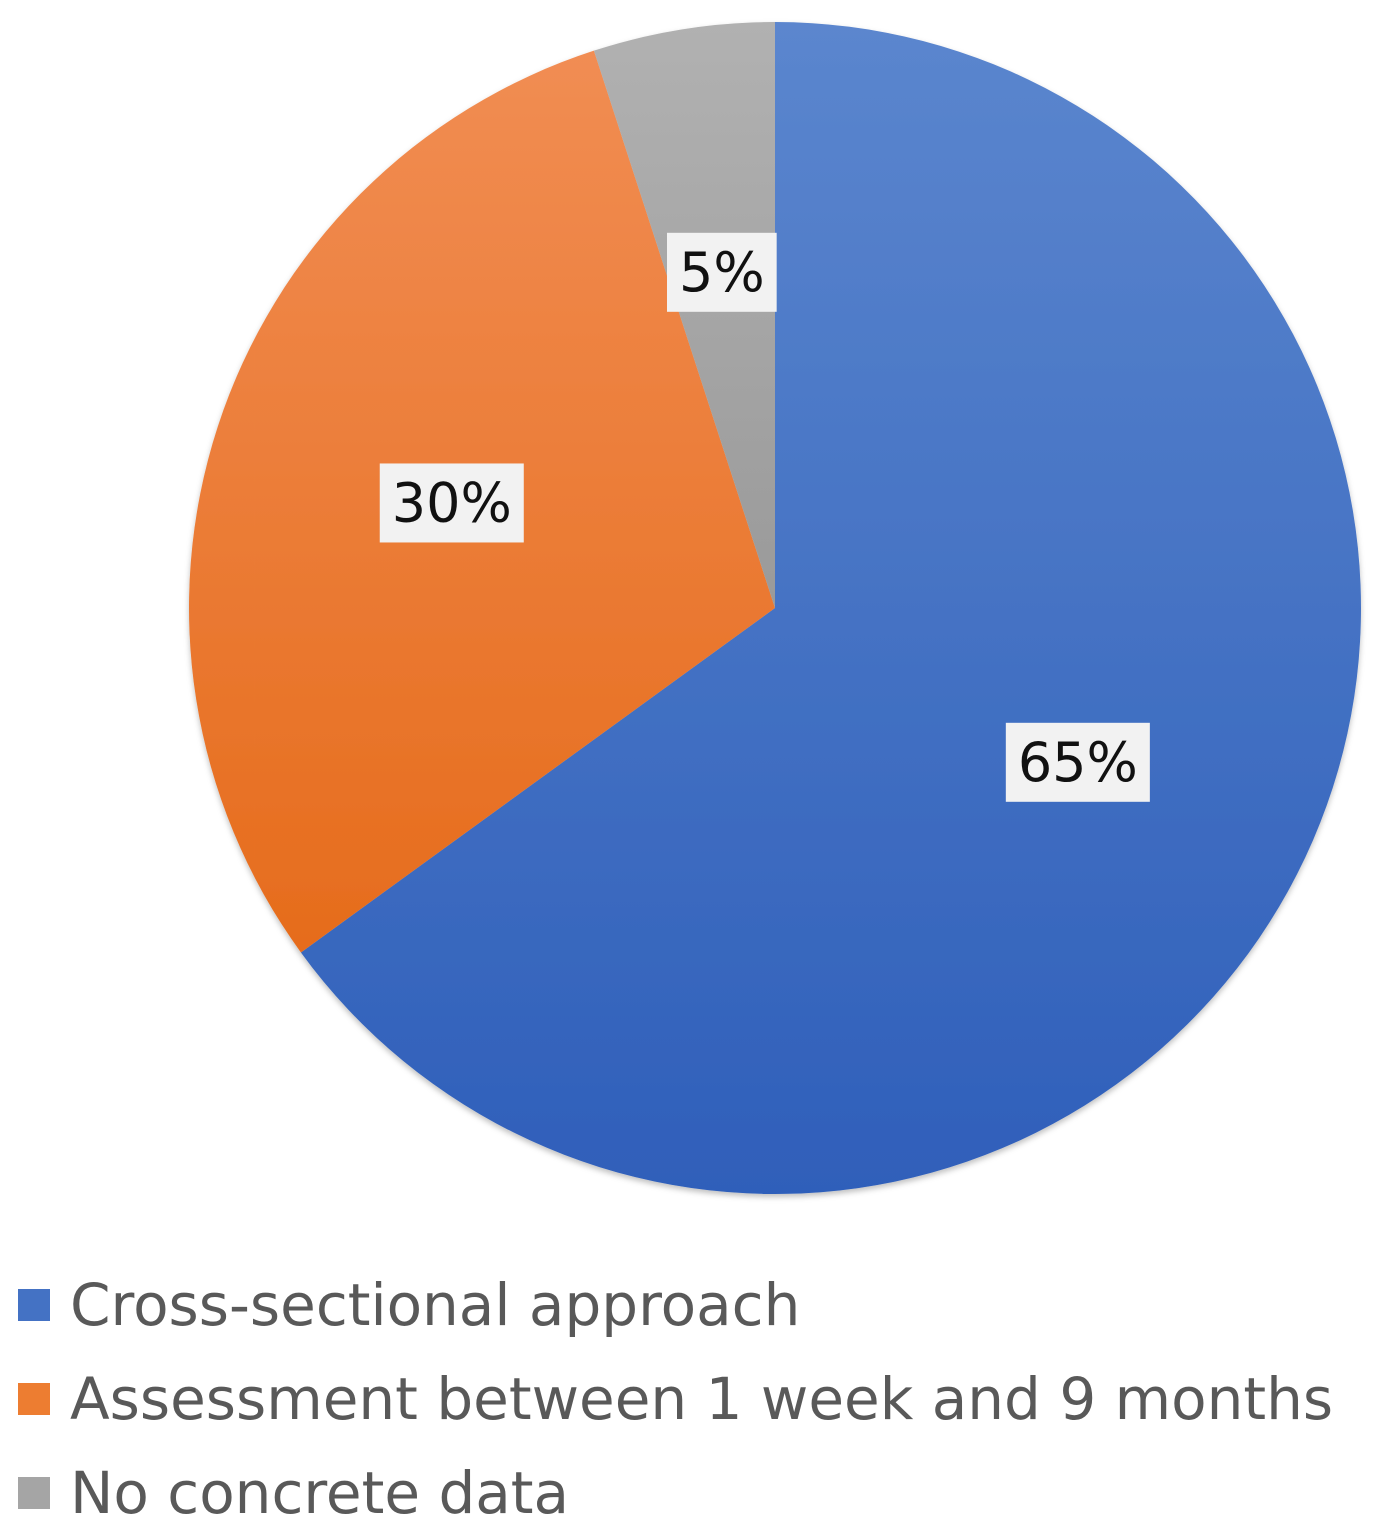  I want to click on data-label-text: 65%, so click(1078, 762).